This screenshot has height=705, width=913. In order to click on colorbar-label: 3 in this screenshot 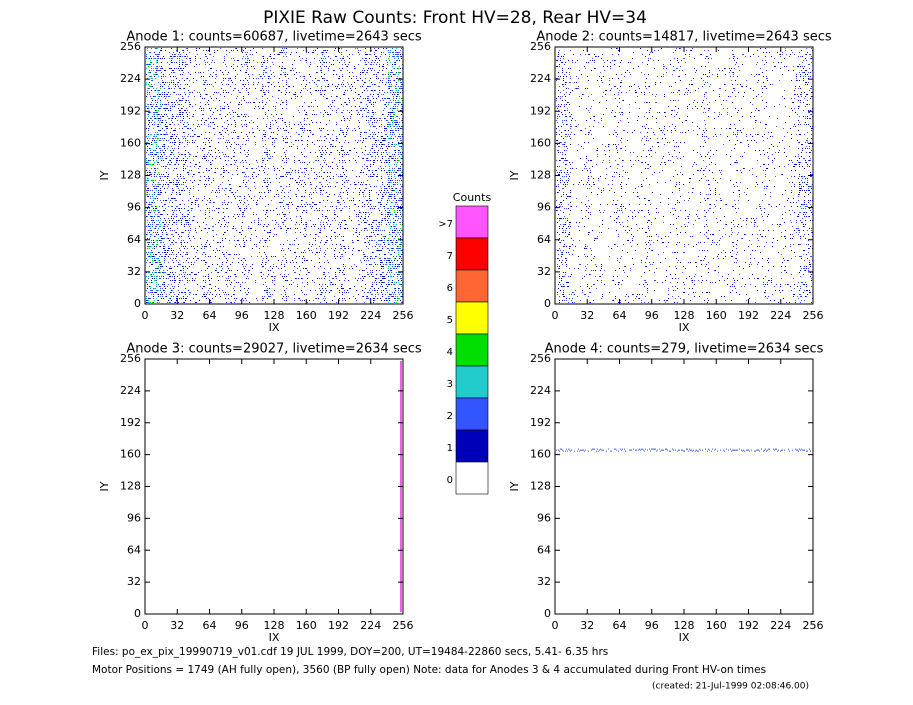, I will do `click(450, 384)`.